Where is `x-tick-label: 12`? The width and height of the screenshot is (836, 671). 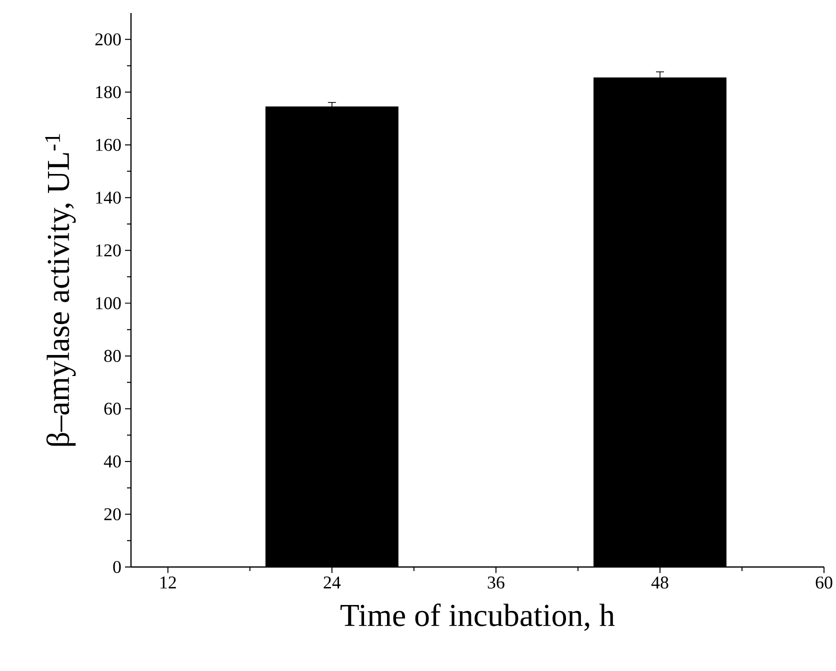
x-tick-label: 12 is located at coordinates (168, 582).